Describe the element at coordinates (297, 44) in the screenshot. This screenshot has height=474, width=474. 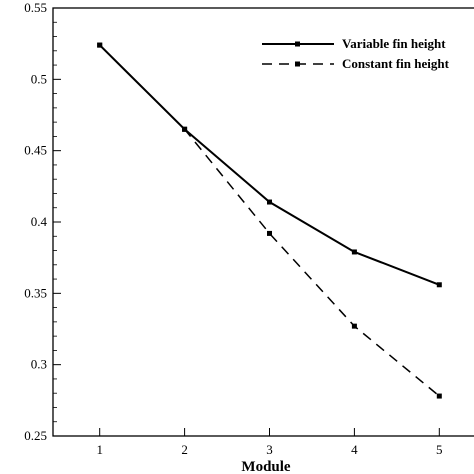
I see `legend-marker-variable` at that location.